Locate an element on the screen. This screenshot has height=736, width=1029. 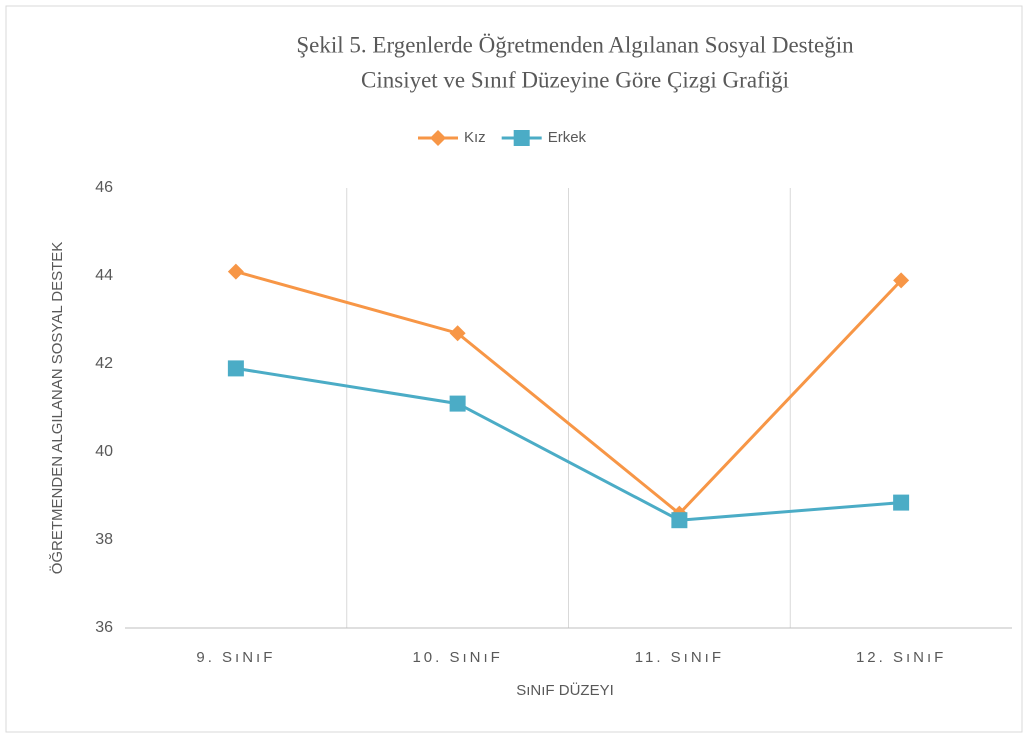
legend-label: Kız is located at coordinates (475, 137).